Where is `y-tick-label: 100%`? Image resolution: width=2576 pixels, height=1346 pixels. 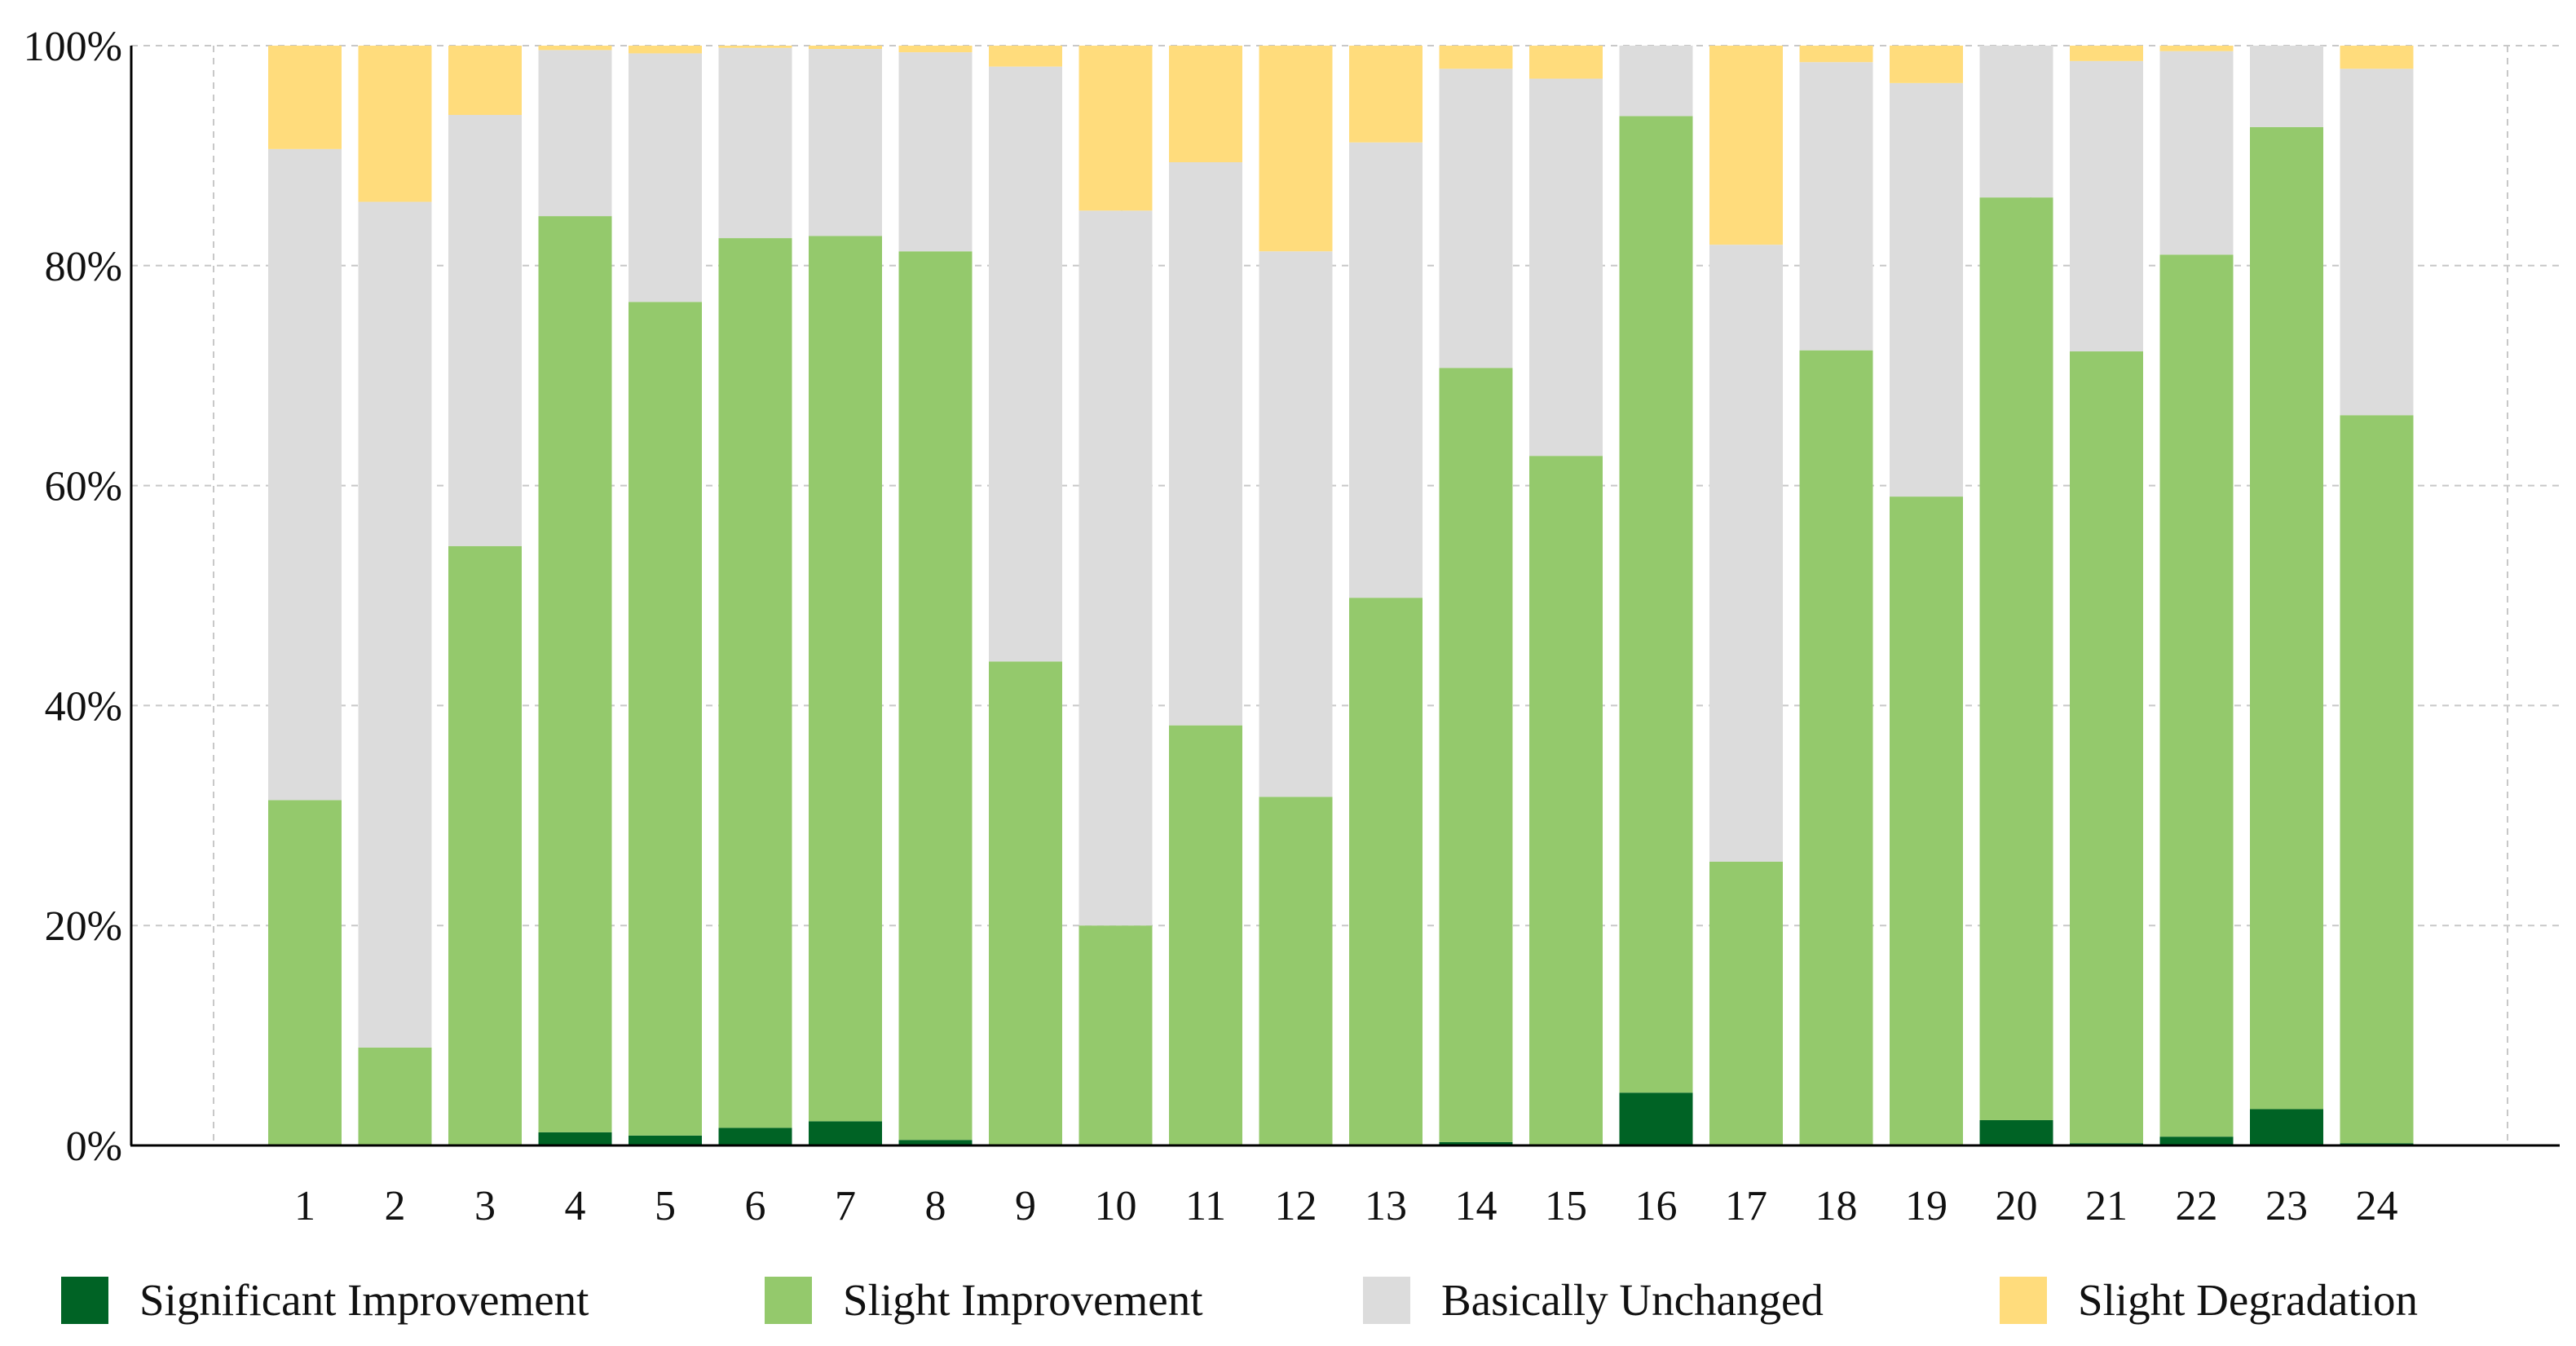 y-tick-label: 100% is located at coordinates (73, 47).